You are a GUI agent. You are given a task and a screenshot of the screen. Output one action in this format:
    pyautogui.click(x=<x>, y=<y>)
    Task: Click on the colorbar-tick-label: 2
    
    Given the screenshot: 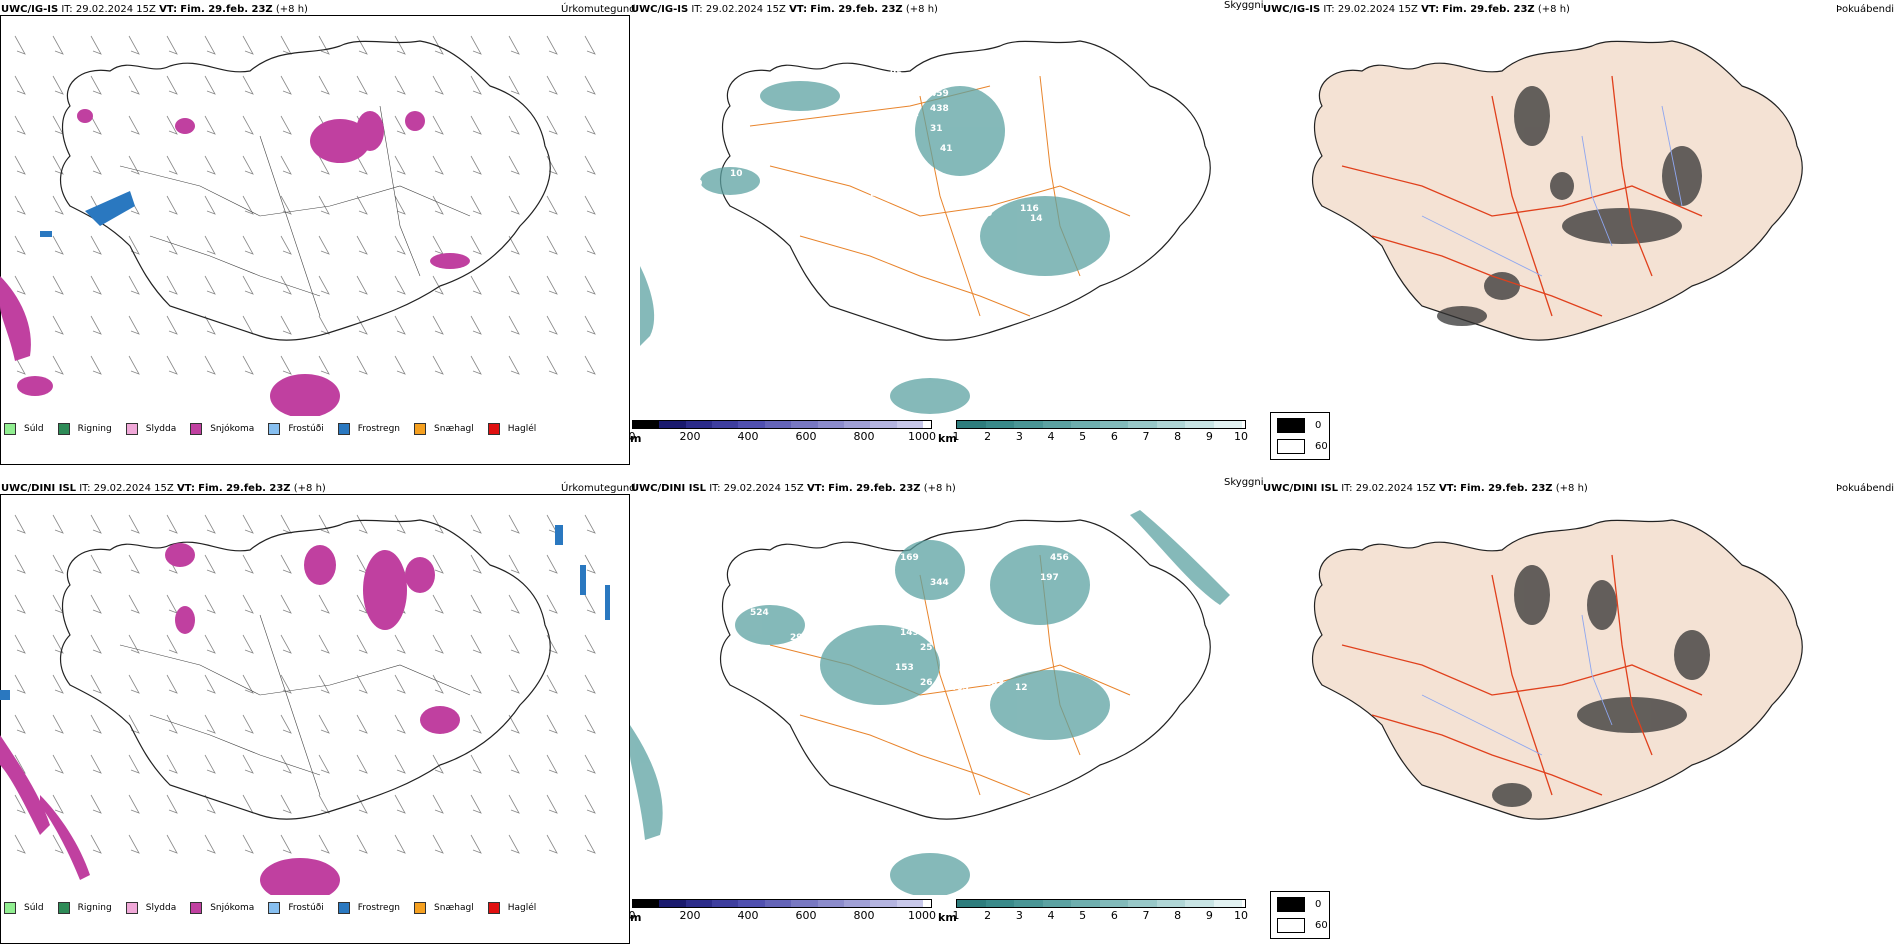 What is the action you would take?
    pyautogui.click(x=988, y=915)
    